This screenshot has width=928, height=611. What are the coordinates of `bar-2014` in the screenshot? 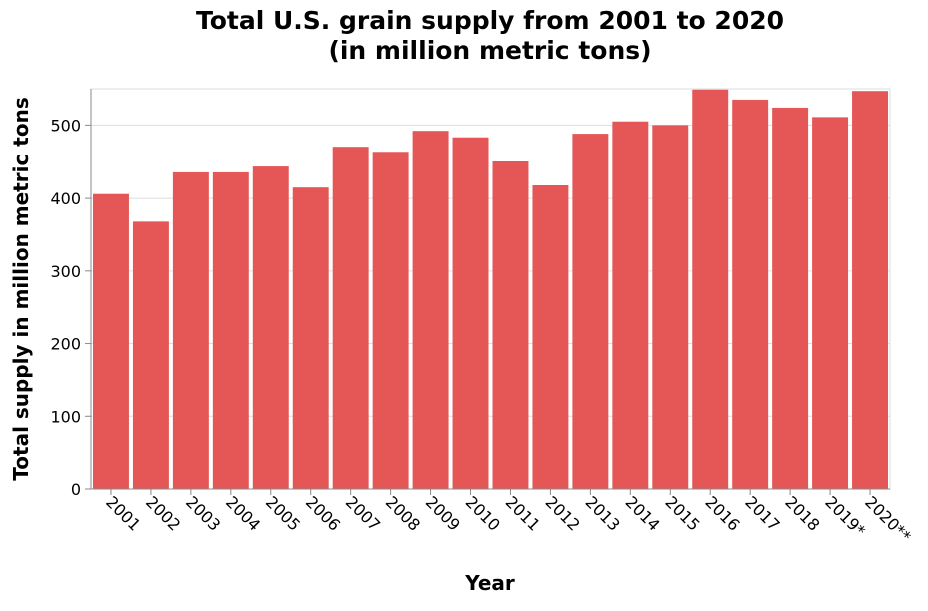 It's located at (630, 305).